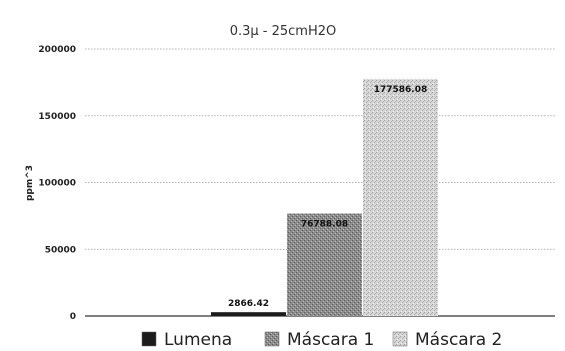 This screenshot has width=565, height=351. I want to click on y-tick-label: 0, so click(73, 317).